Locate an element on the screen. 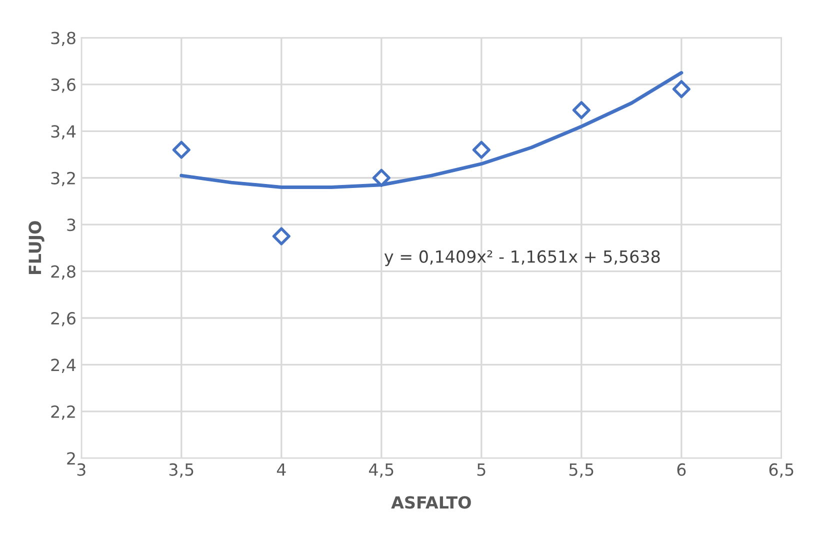  line-series is located at coordinates (432, 130).